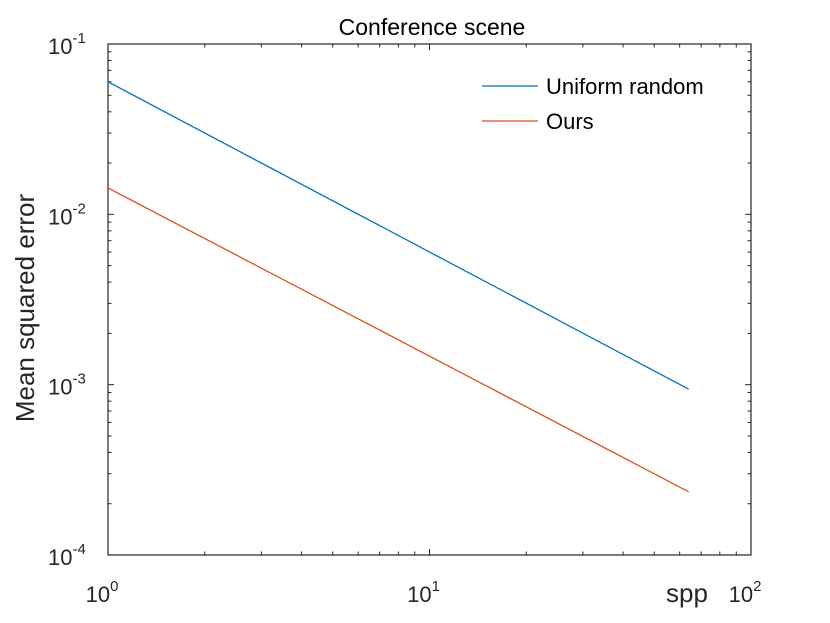  What do you see at coordinates (78, 38) in the screenshot?
I see `y-tick-exponent: -1` at bounding box center [78, 38].